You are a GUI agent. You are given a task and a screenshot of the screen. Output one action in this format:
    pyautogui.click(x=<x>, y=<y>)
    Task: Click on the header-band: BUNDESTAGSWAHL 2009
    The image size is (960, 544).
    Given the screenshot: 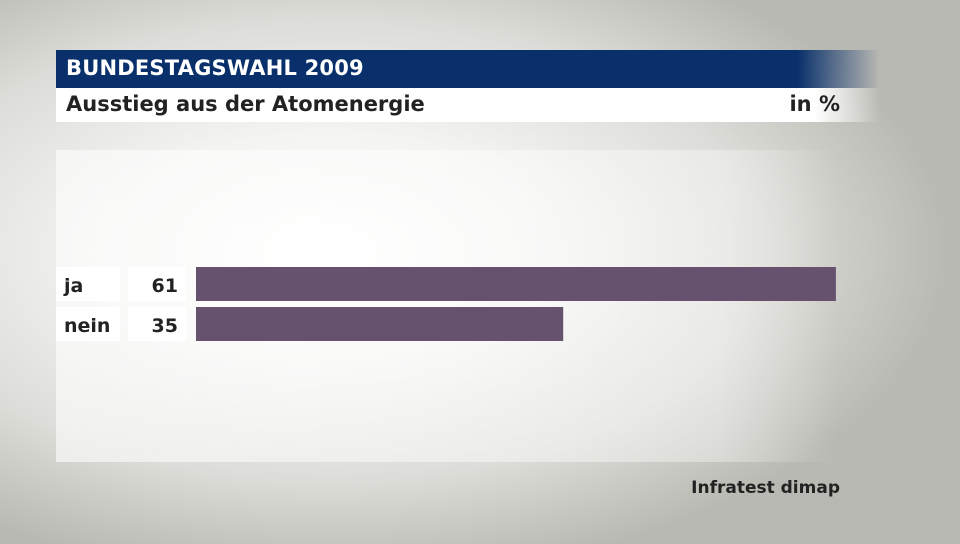 What is the action you would take?
    pyautogui.click(x=468, y=69)
    